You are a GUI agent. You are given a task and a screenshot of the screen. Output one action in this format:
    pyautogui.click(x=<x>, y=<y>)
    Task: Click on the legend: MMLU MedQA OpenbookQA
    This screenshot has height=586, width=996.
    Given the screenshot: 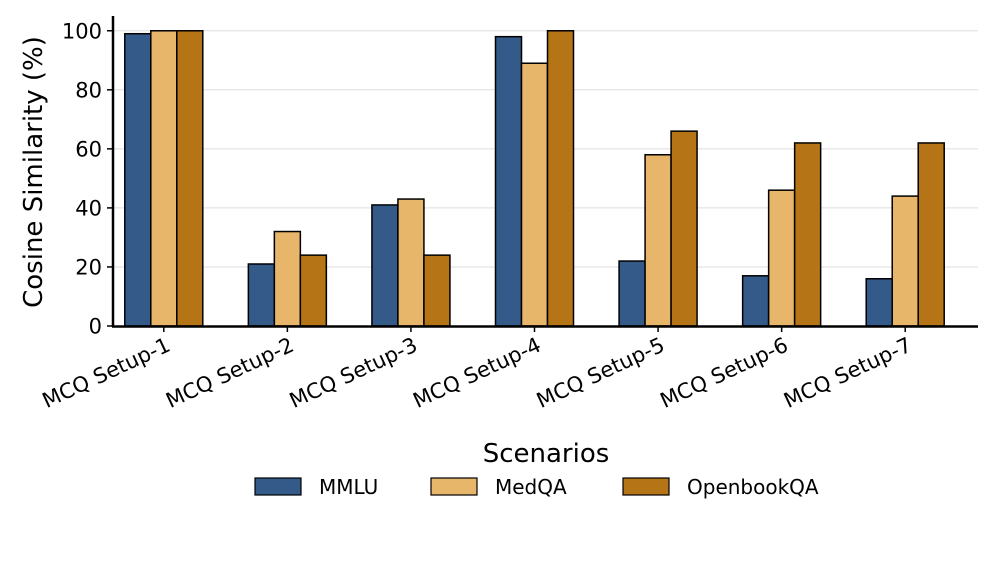 What is the action you would take?
    pyautogui.click(x=536, y=487)
    